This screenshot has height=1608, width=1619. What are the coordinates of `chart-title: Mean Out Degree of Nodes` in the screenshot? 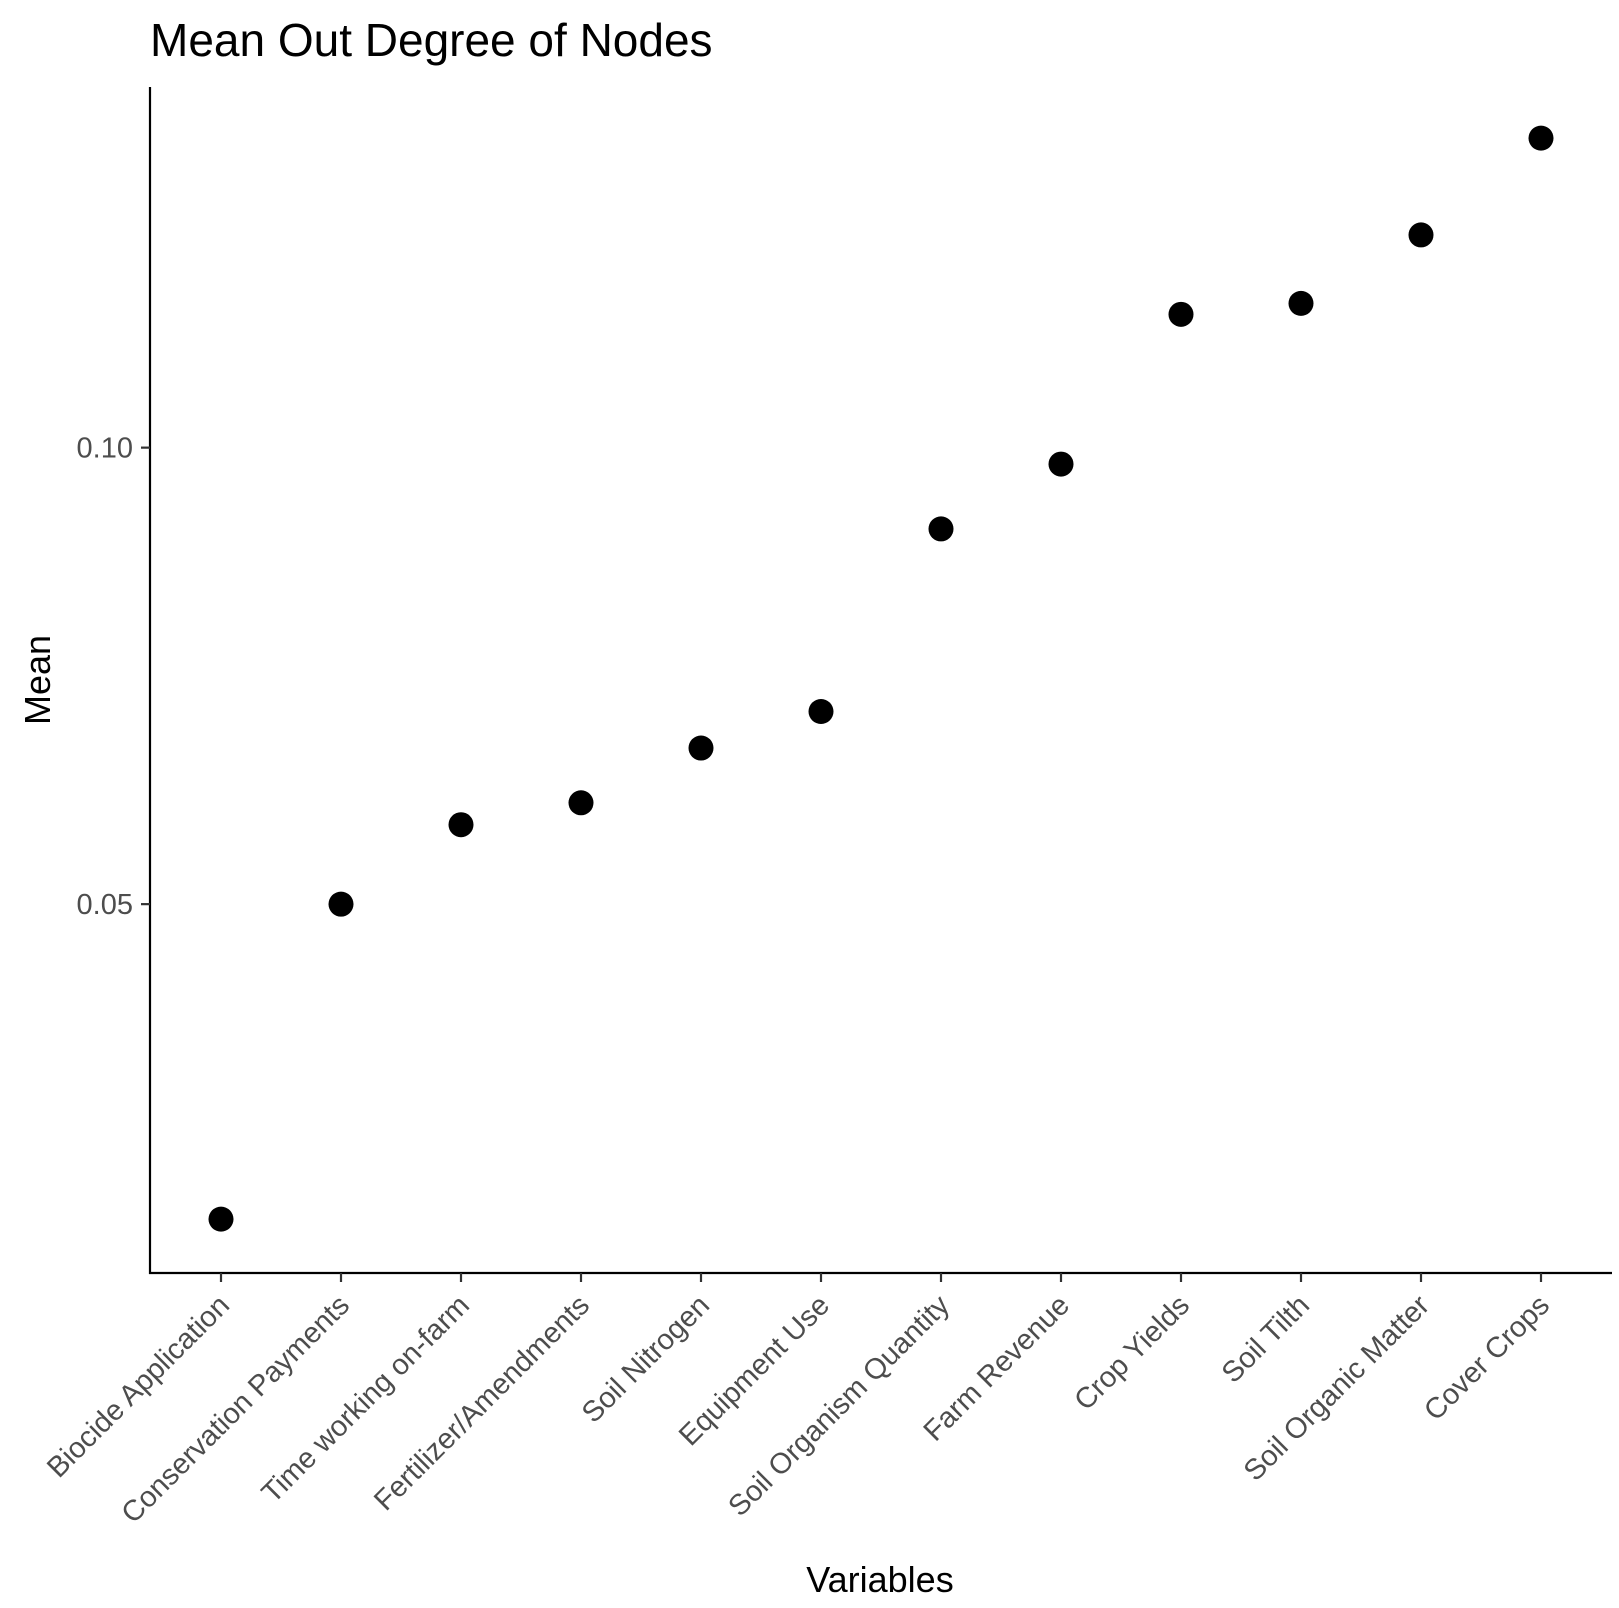 It's located at (431, 40).